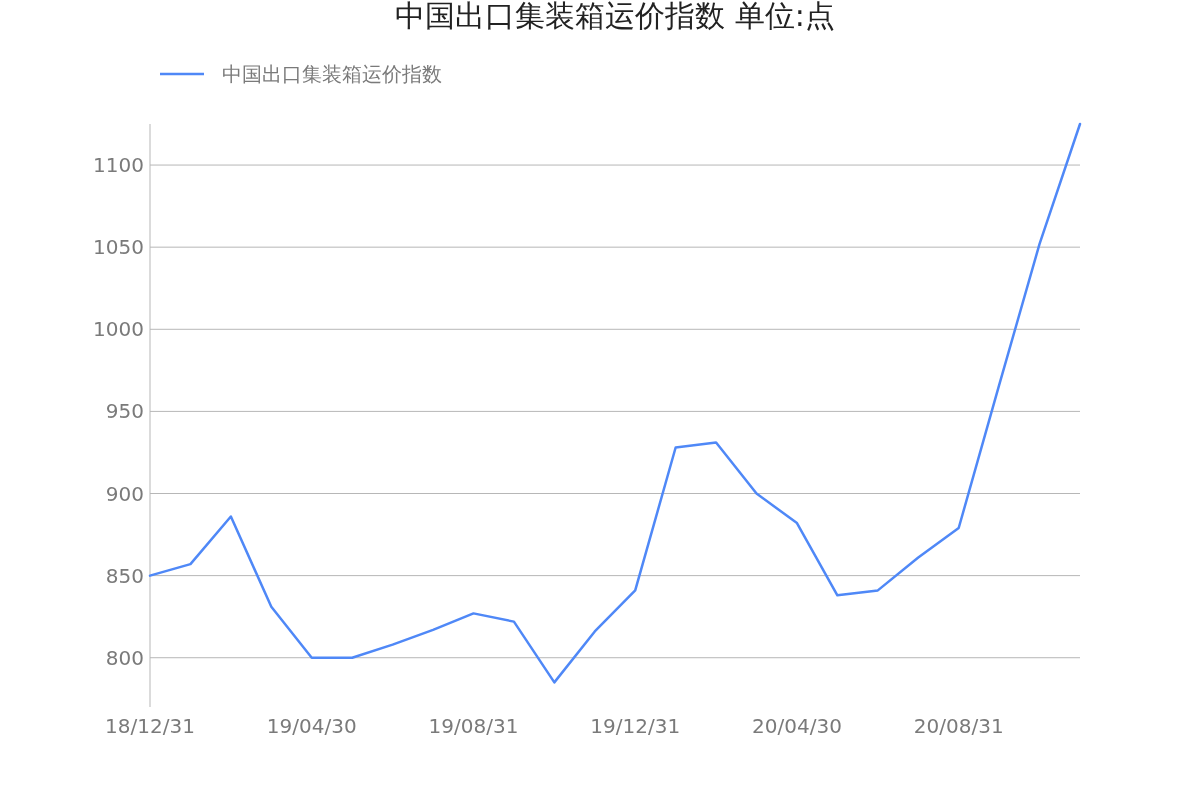 This screenshot has width=1200, height=800. I want to click on x-tick-label: 18/12/31, so click(150, 726).